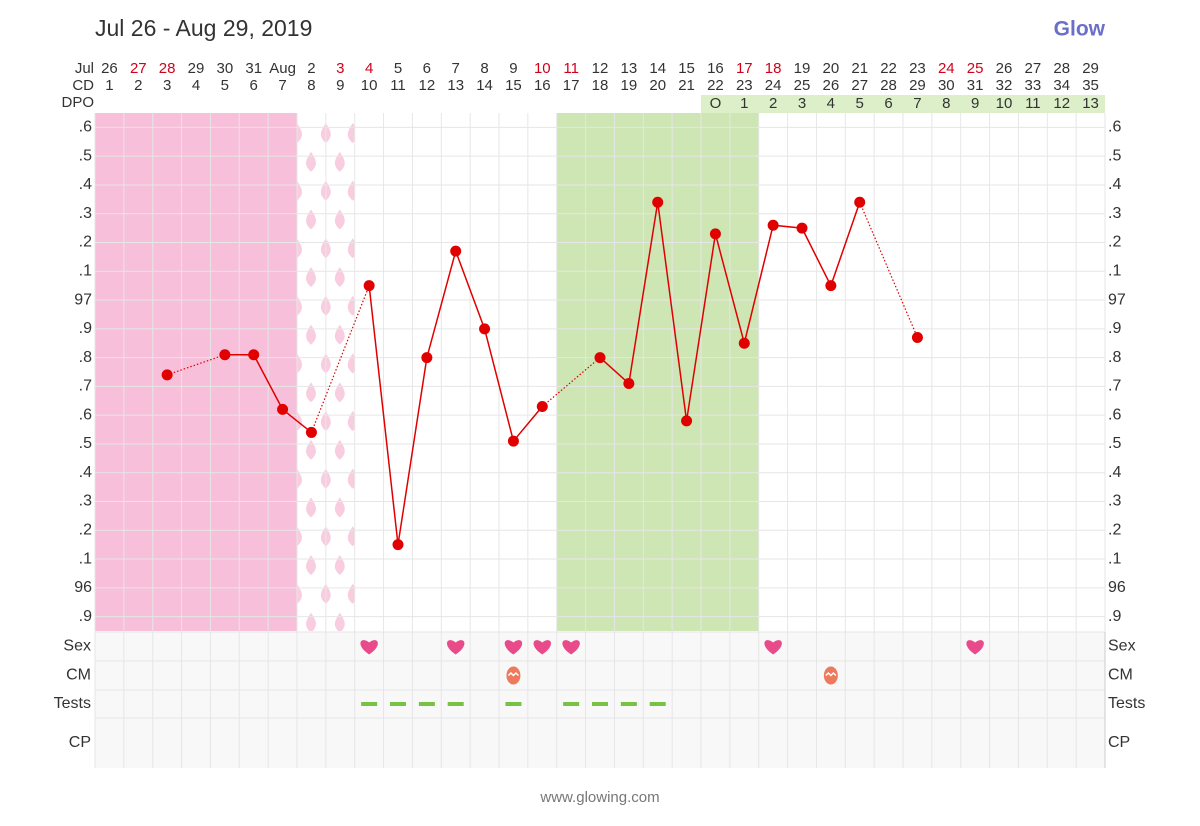 This screenshot has height=826, width=1200. Describe the element at coordinates (600, 700) in the screenshot. I see `log-bg` at that location.